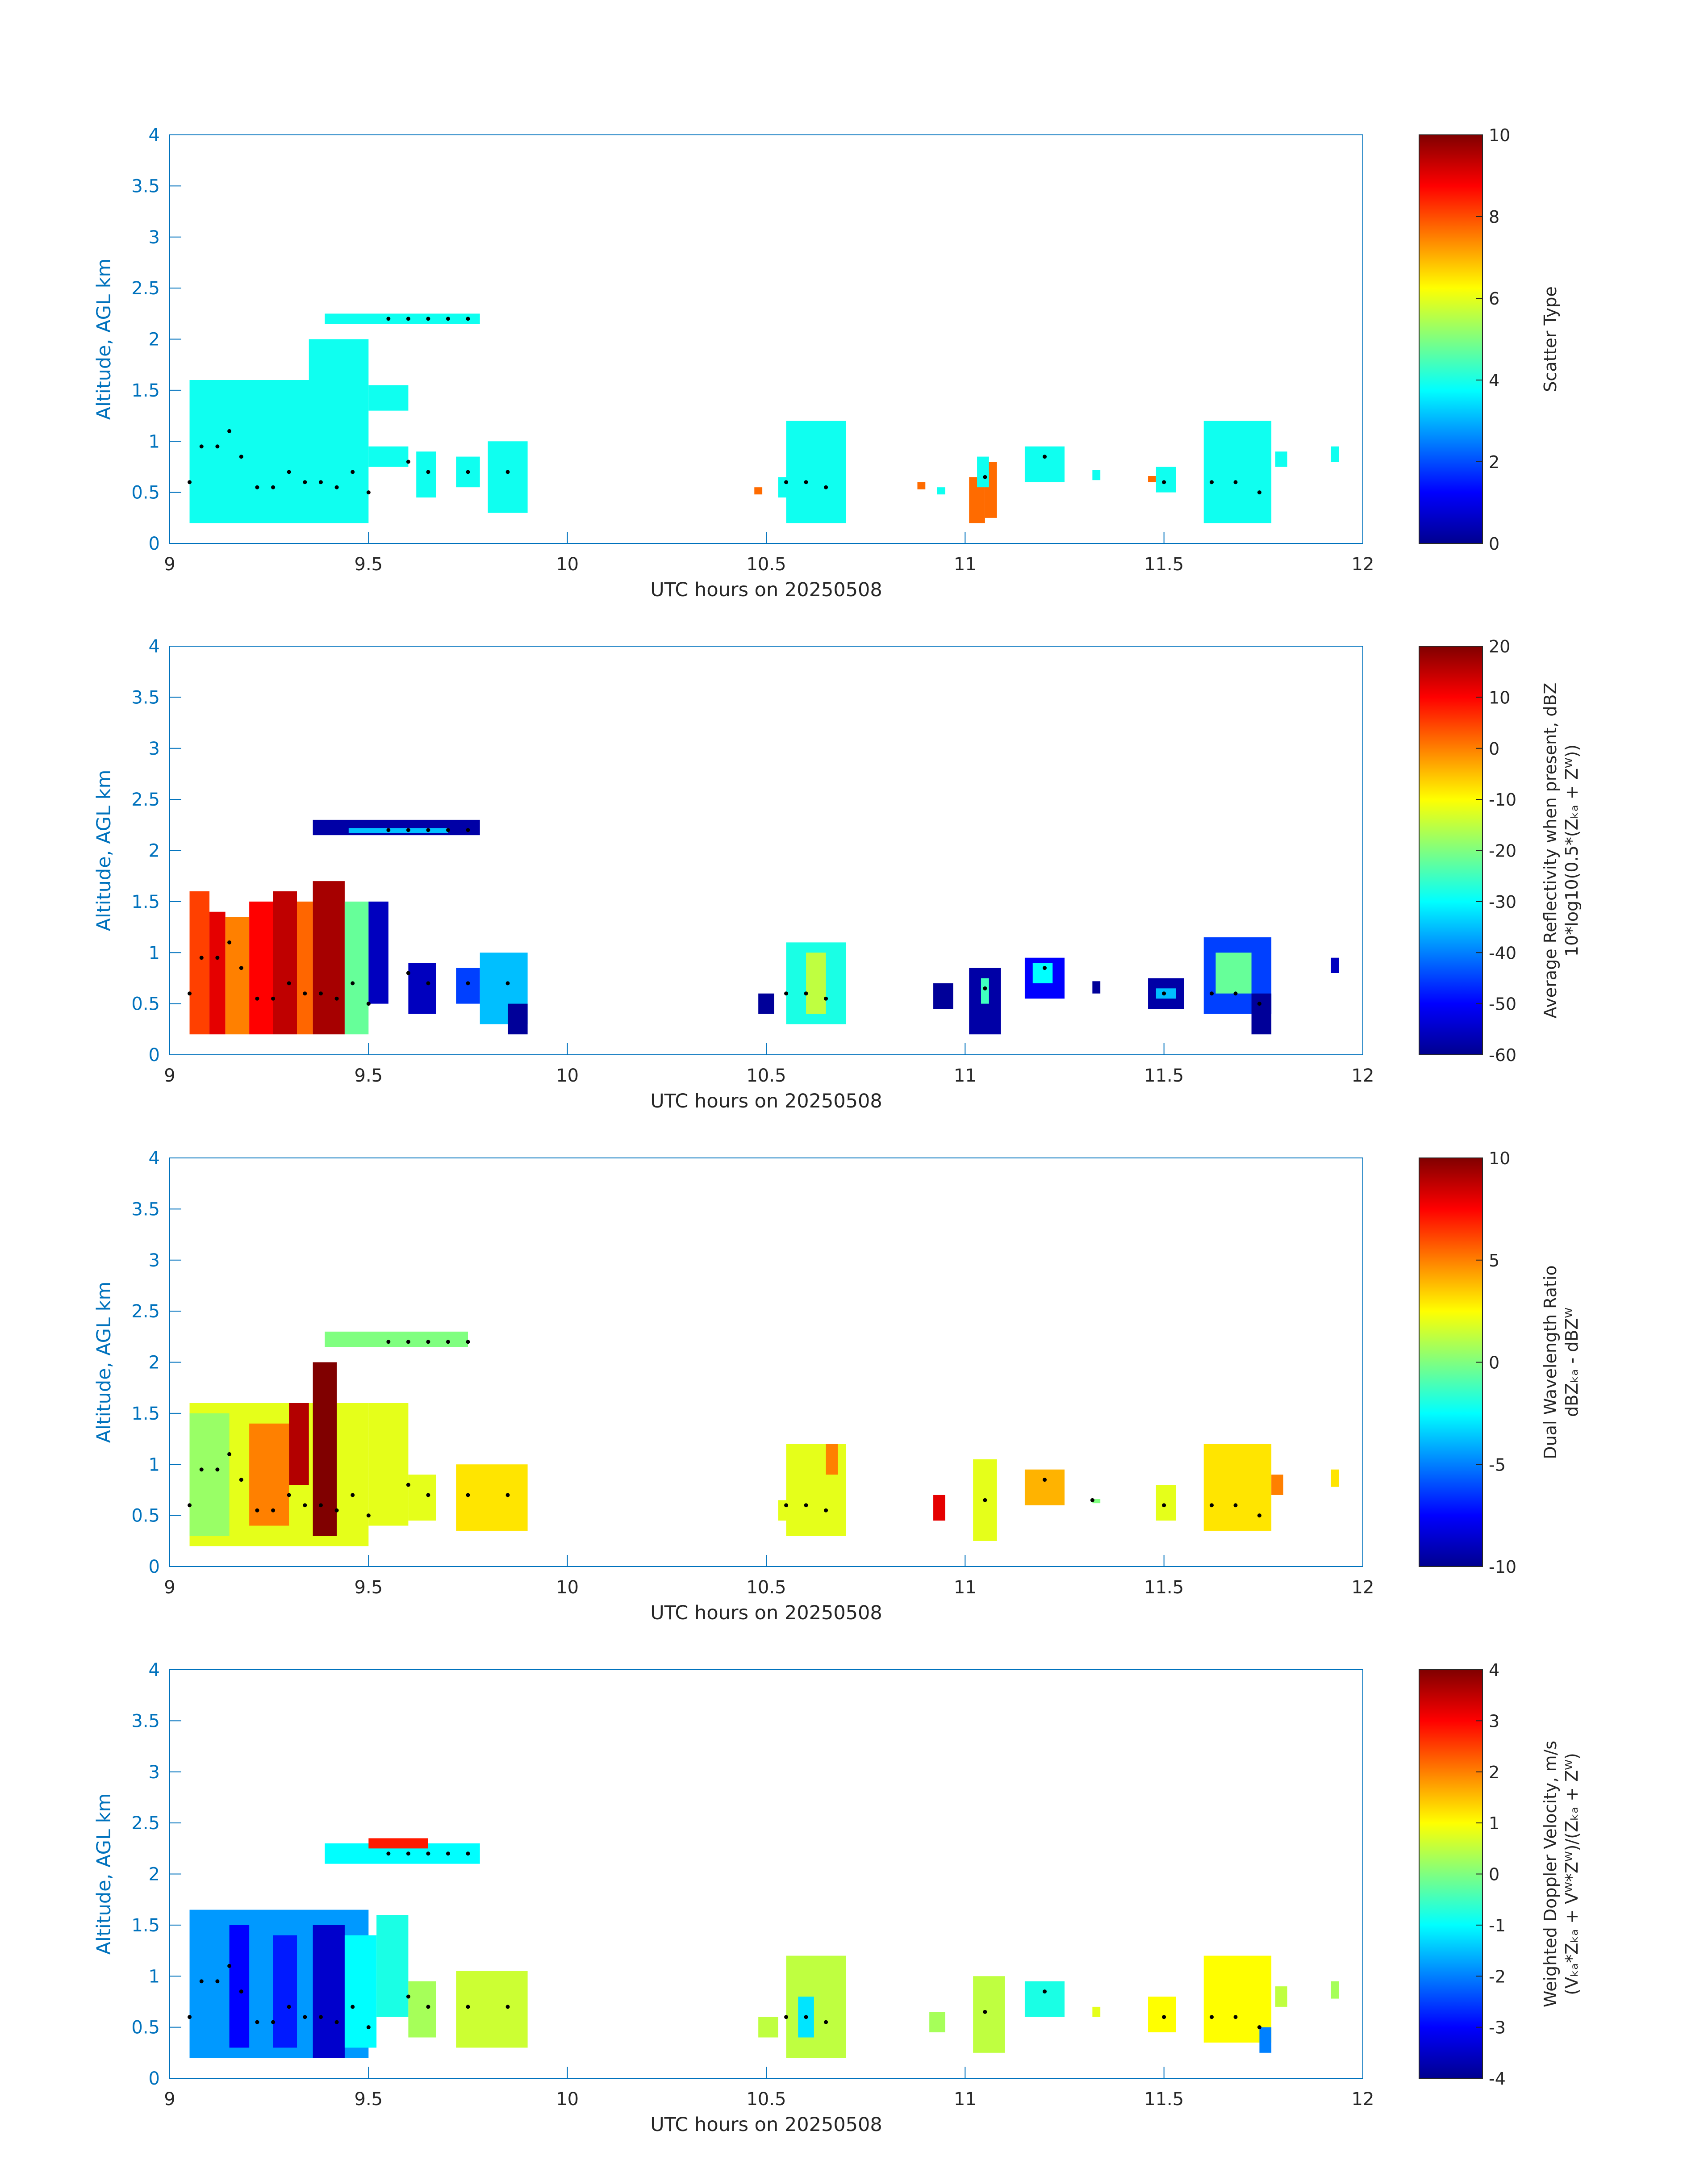 Image resolution: width=1708 pixels, height=2177 pixels. Describe the element at coordinates (154, 1772) in the screenshot. I see `y-tick-label: 3` at that location.